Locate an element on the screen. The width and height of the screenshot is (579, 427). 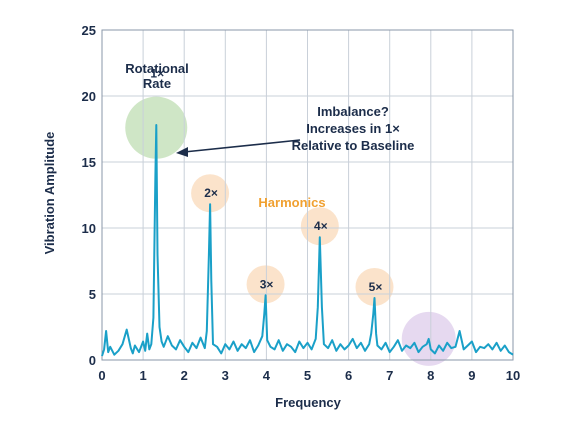
imbalance-note-line2: Increases in 1× is located at coordinates (353, 128).